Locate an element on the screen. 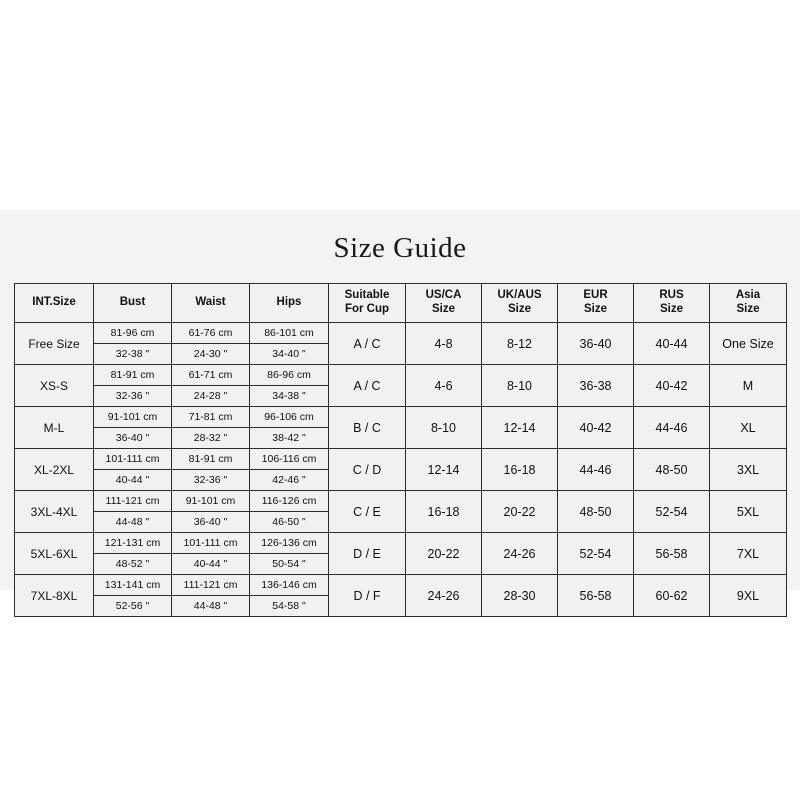  column-header-hips: Hips is located at coordinates (289, 303).